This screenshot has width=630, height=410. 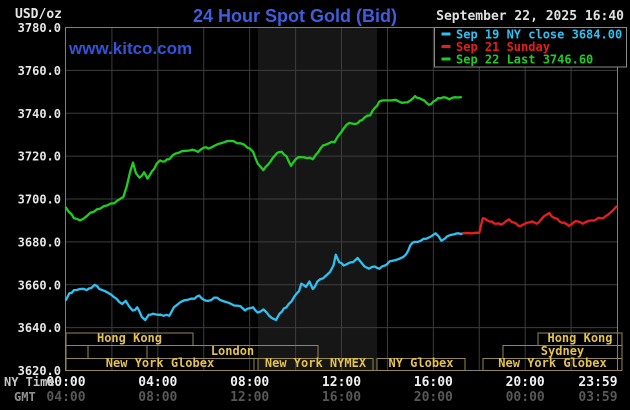 I want to click on y-tick-label: 3700.0, so click(x=39, y=200).